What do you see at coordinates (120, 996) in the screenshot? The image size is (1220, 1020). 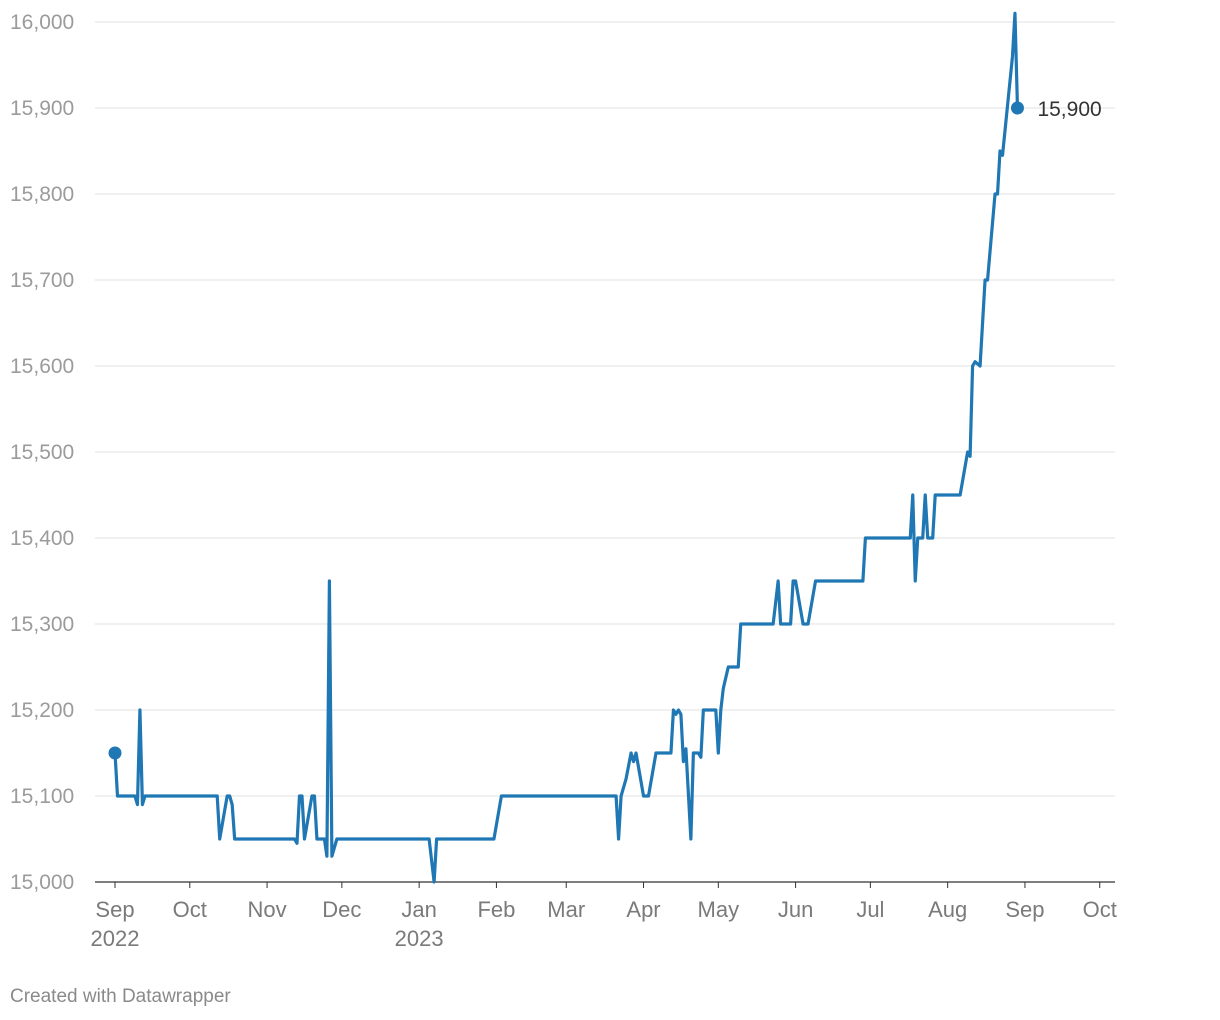 I see `credit-text: Created with Datawrapper` at bounding box center [120, 996].